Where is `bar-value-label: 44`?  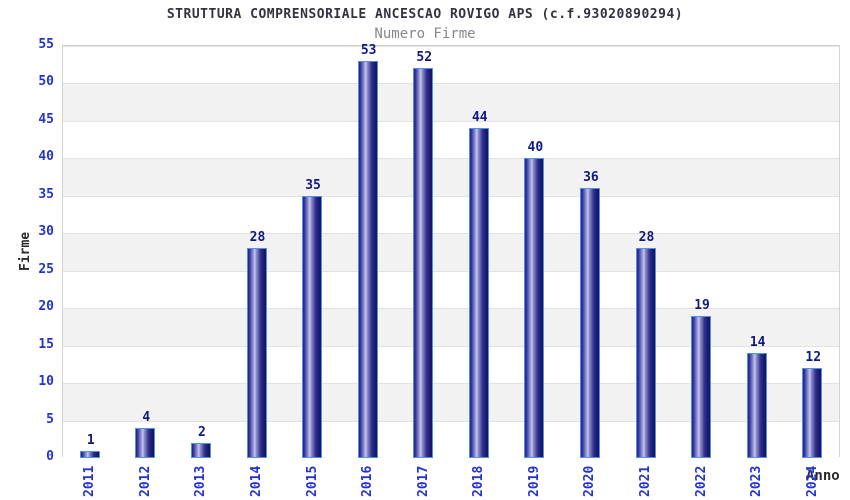
bar-value-label: 44 is located at coordinates (479, 118).